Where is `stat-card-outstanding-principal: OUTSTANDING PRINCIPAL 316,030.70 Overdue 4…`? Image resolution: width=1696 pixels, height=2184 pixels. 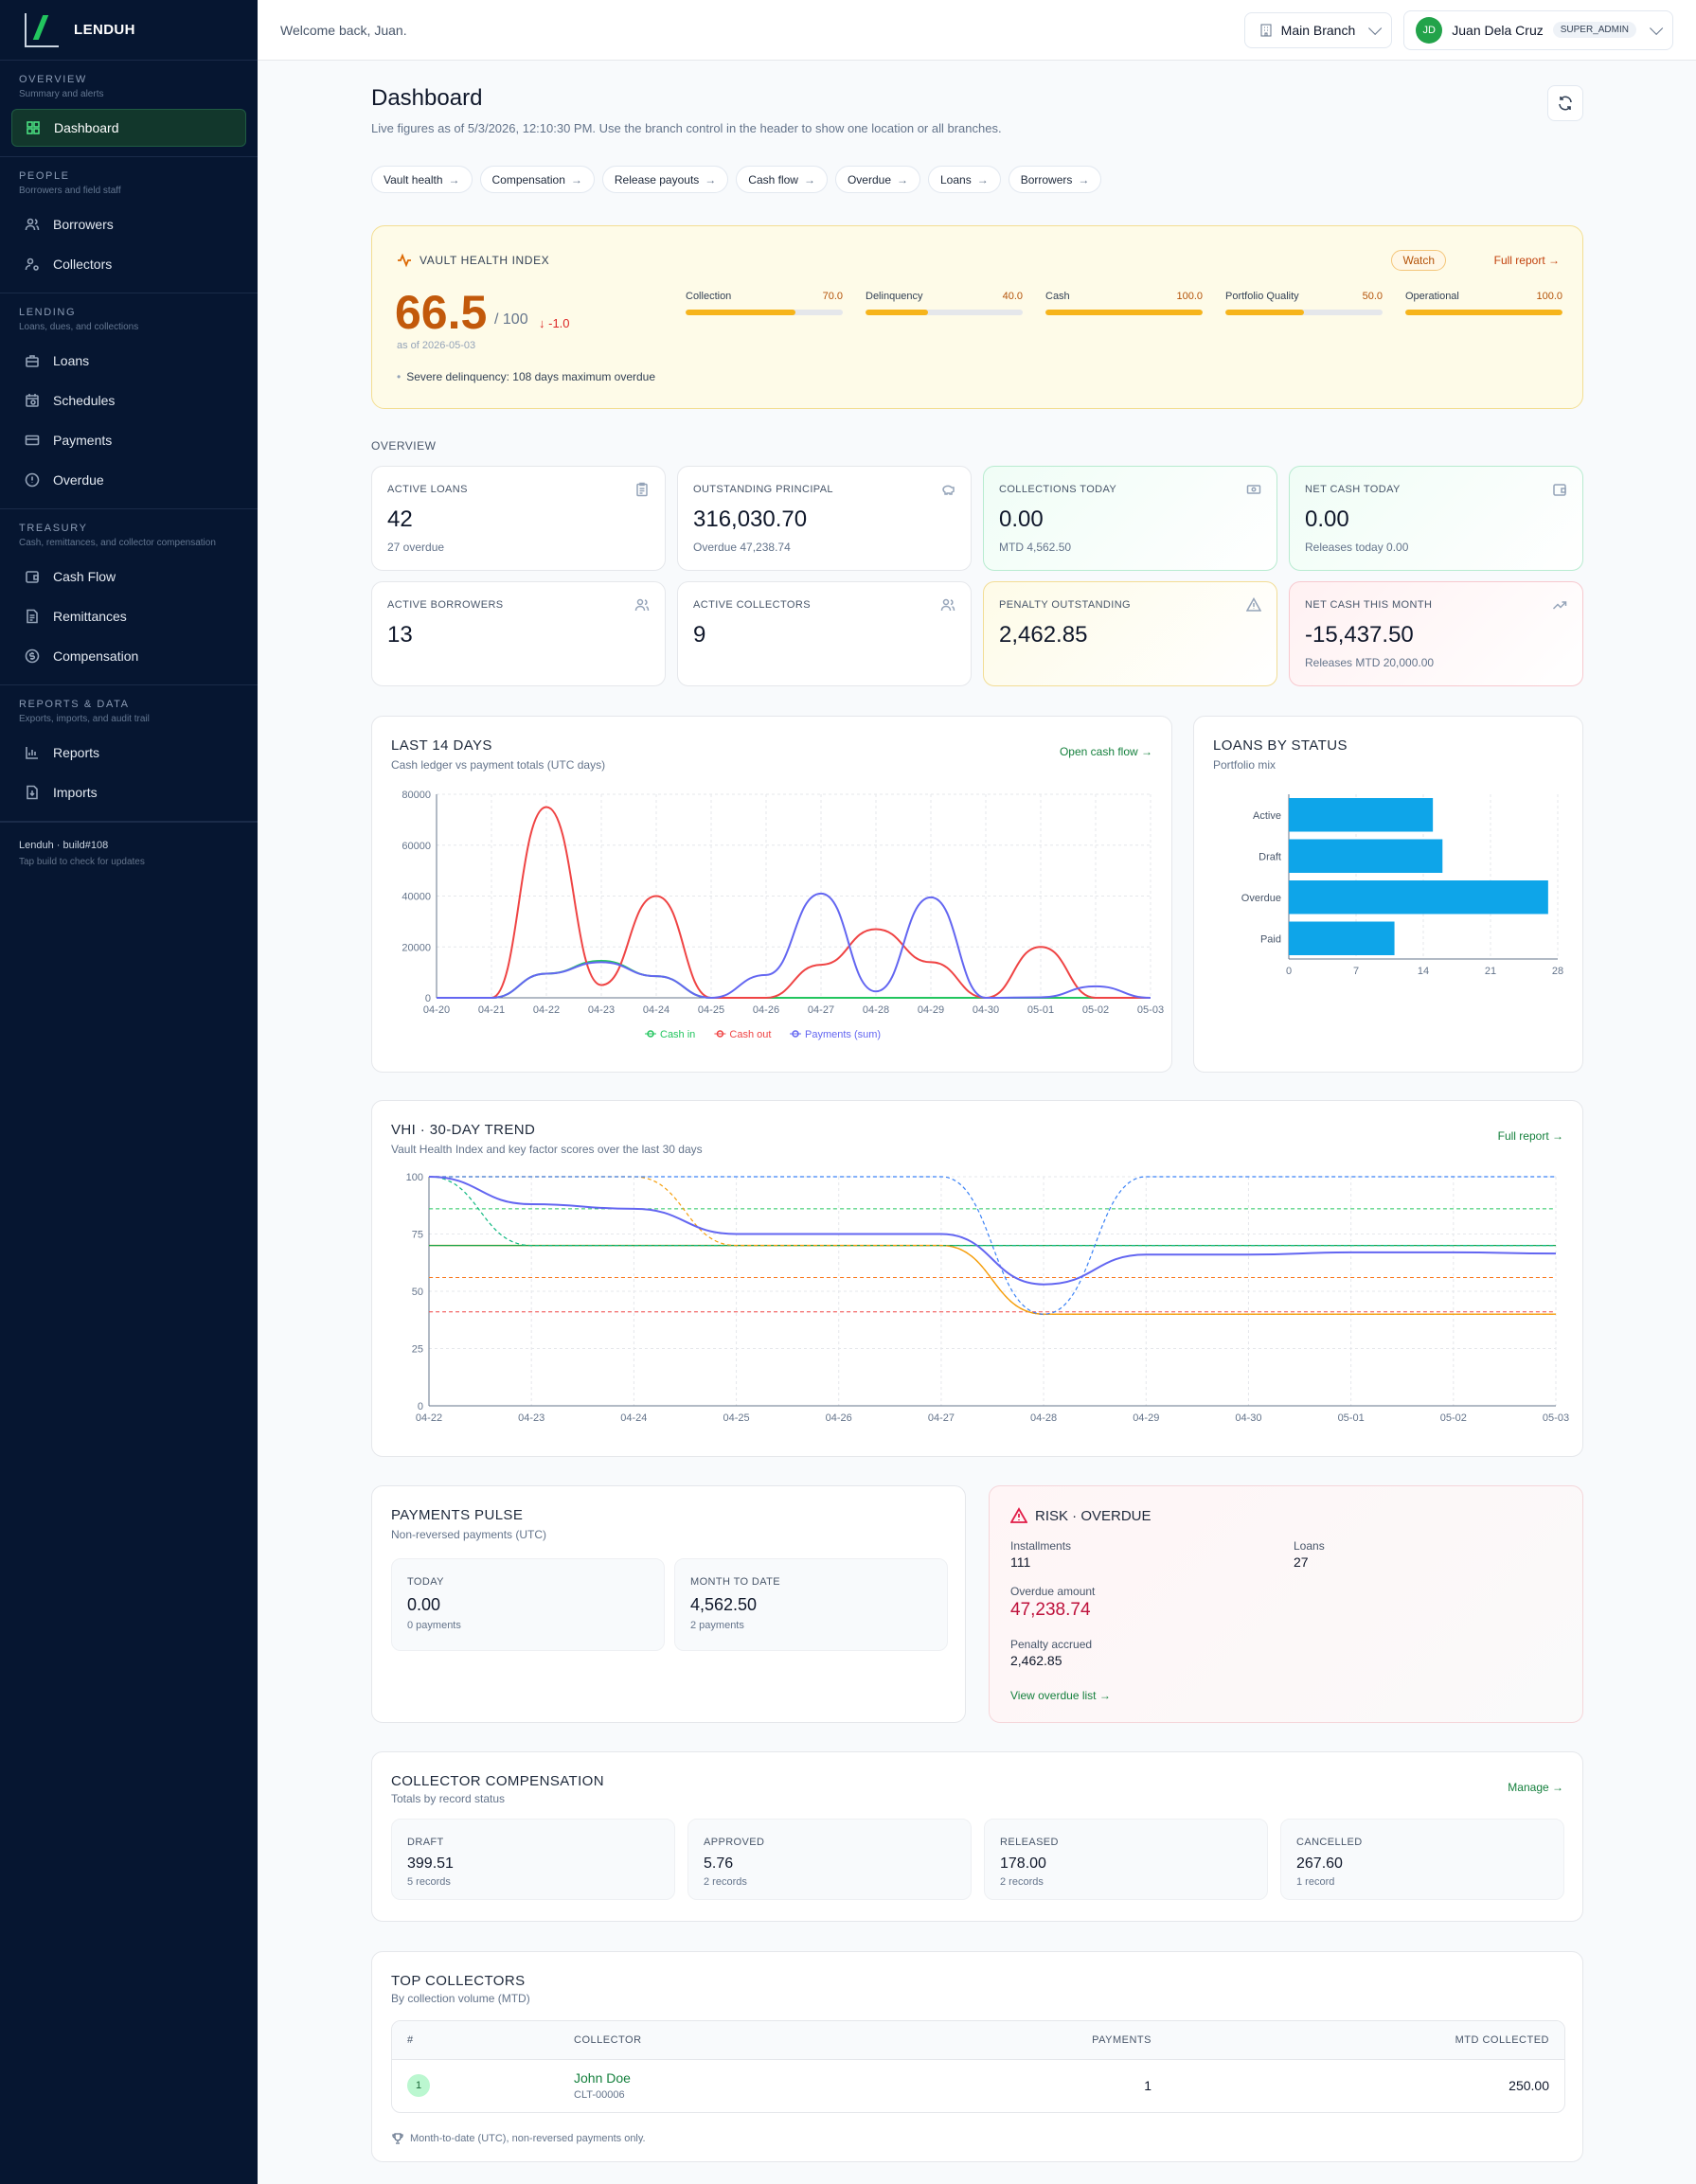 stat-card-outstanding-principal: OUTSTANDING PRINCIPAL 316,030.70 Overdue 4… is located at coordinates (824, 518).